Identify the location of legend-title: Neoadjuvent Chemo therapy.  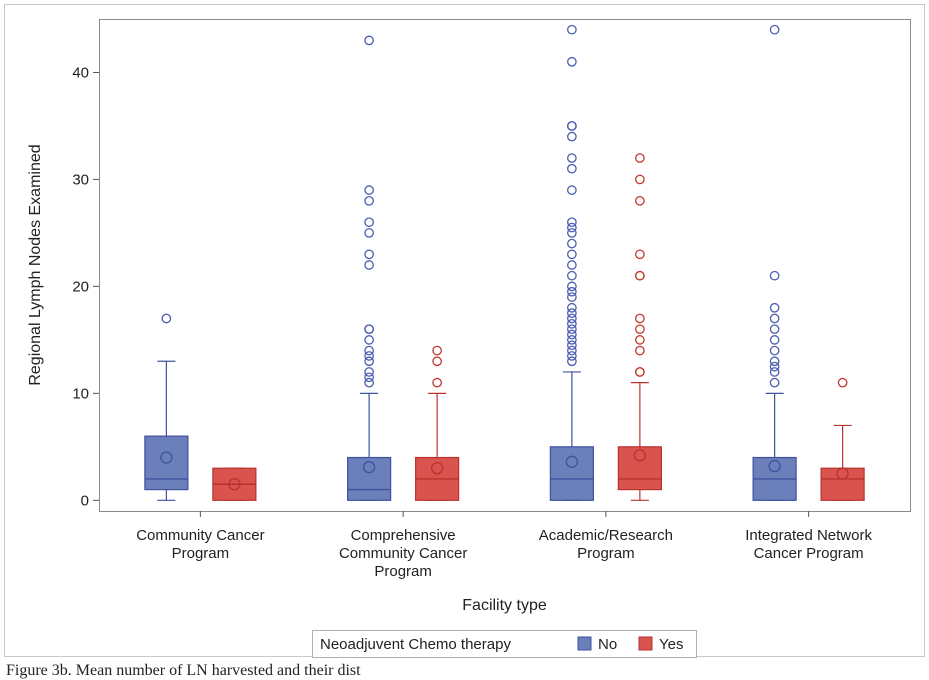
(415, 644).